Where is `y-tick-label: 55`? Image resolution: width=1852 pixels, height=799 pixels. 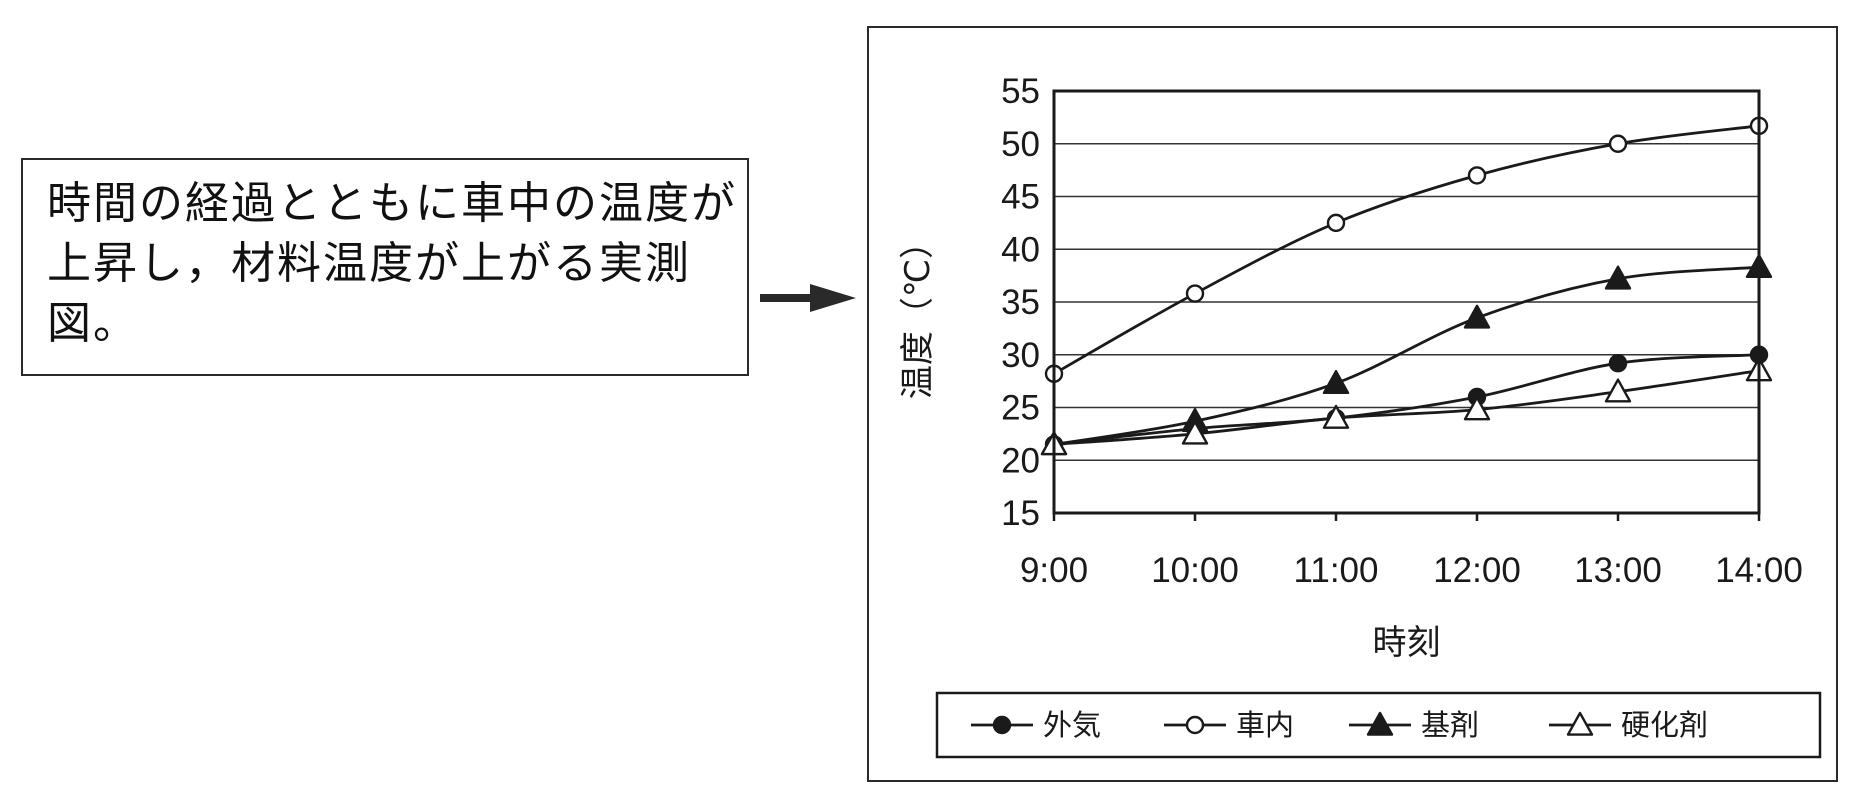 y-tick-label: 55 is located at coordinates (1020, 91).